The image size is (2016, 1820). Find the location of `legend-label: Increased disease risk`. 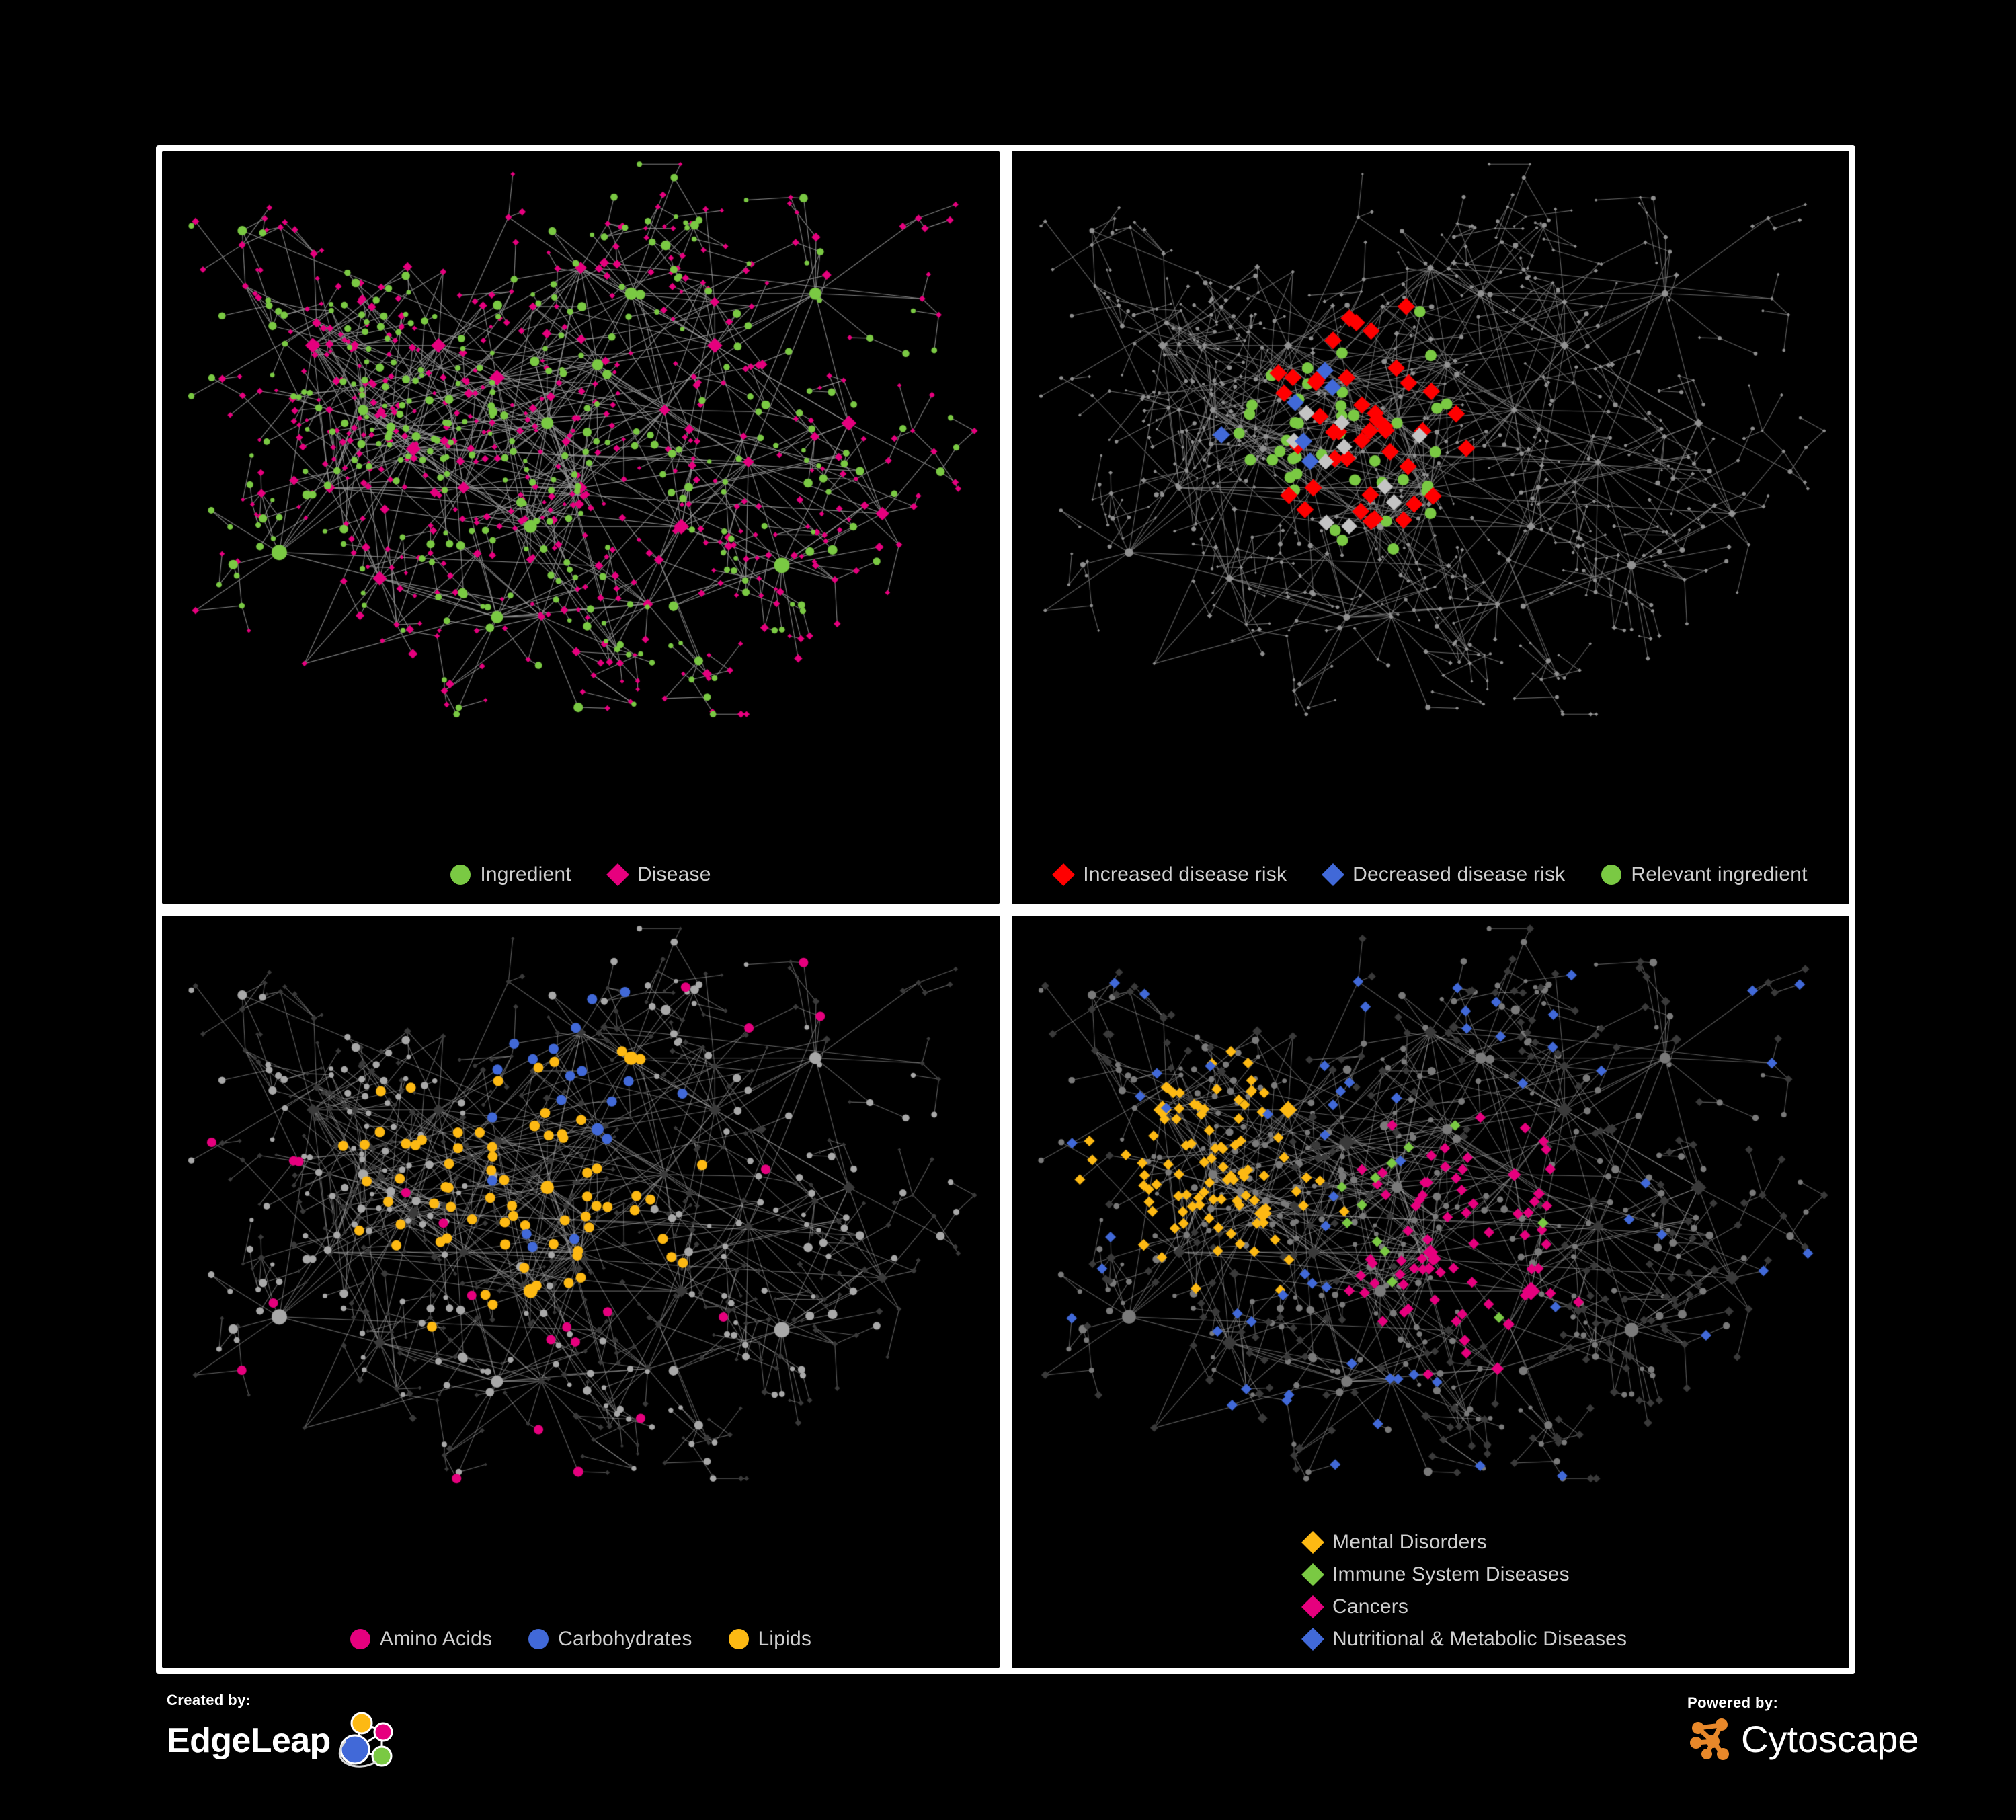

legend-label: Increased disease risk is located at coordinates (1185, 874).